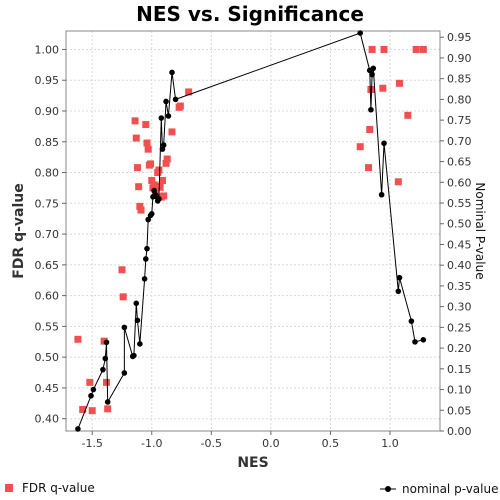 This screenshot has width=500, height=500. What do you see at coordinates (459, 224) in the screenshot?
I see `y-right-tick-label: 0.50` at bounding box center [459, 224].